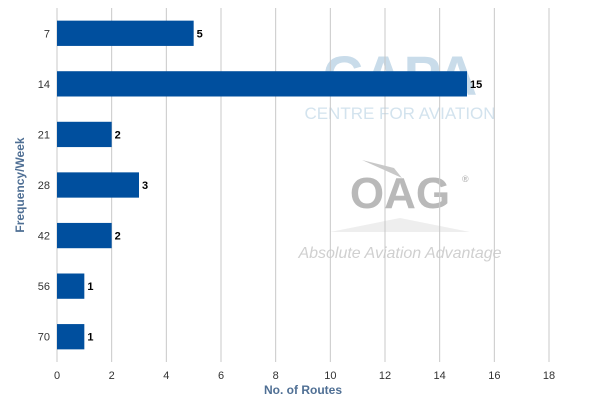  I want to click on x-tick-label: 16, so click(494, 376).